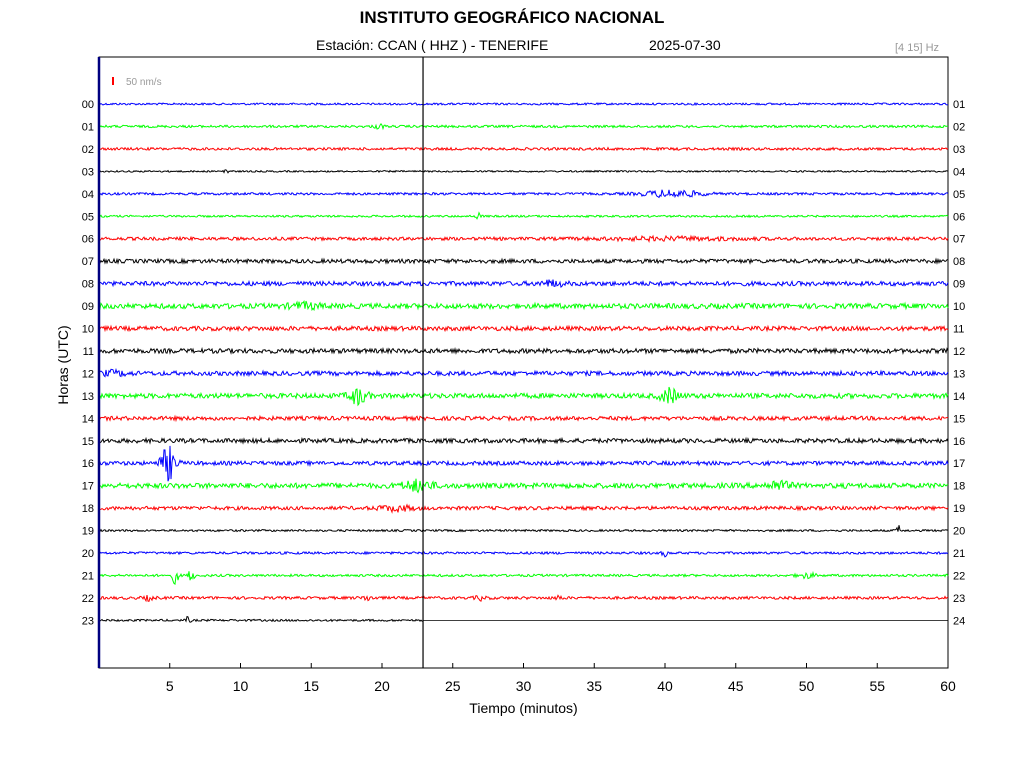 This screenshot has height=768, width=1024. What do you see at coordinates (432, 45) in the screenshot?
I see `station-label: Estación: CCAN ( HHZ ) - TENERIFE` at bounding box center [432, 45].